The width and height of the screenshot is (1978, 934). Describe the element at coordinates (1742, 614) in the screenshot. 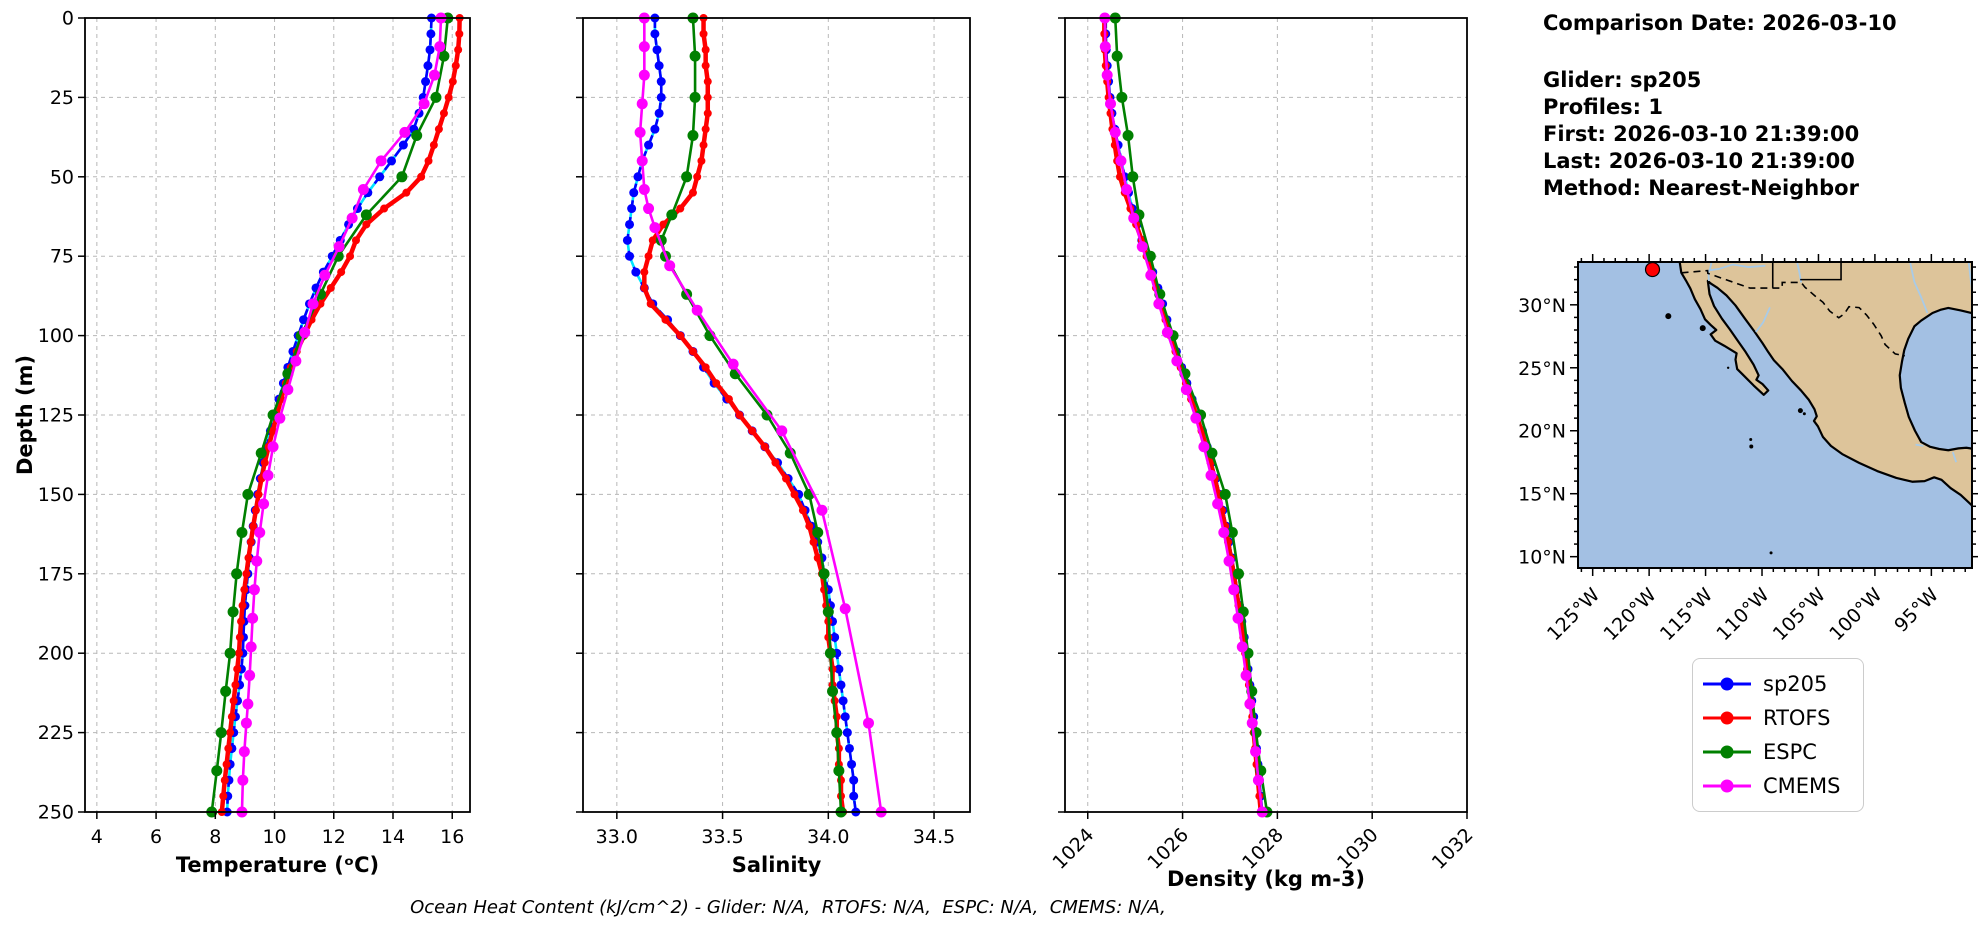

I see `svg-text: 110°W` at that location.